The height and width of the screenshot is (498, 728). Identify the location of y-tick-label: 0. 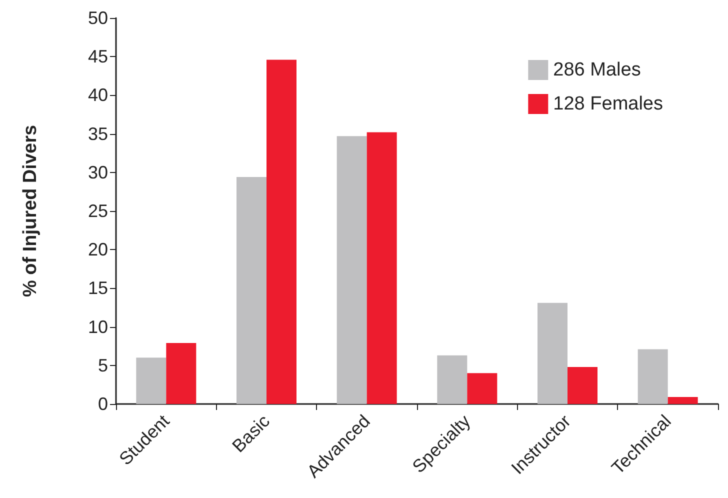
(103, 404).